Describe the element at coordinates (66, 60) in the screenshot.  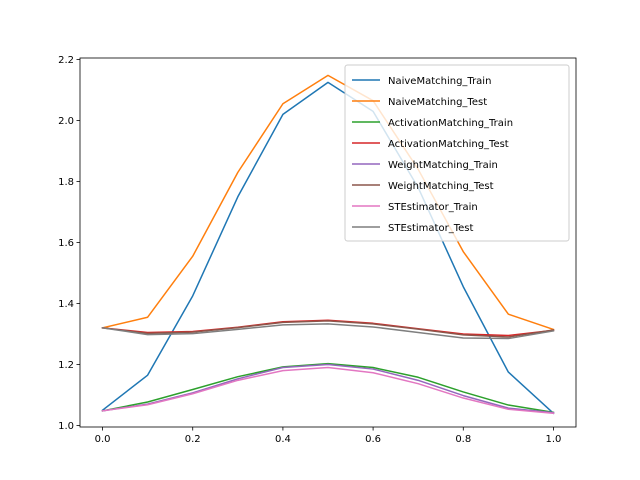
I see `y-tick-label: 2.2` at that location.